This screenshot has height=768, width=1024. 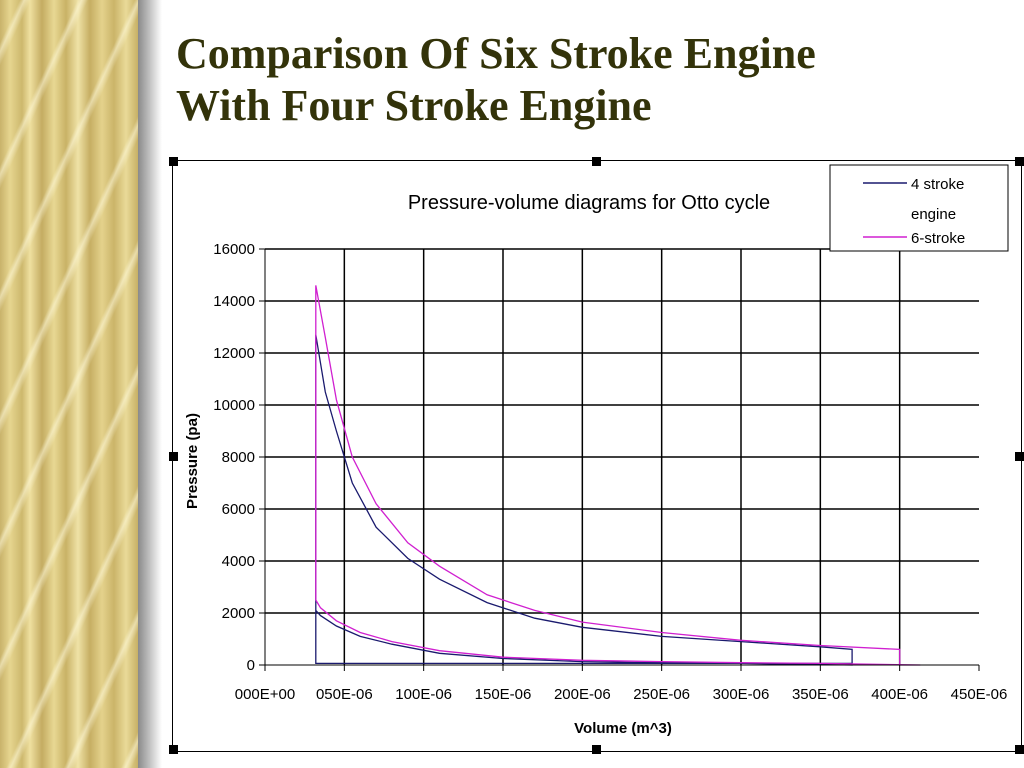 What do you see at coordinates (234, 405) in the screenshot?
I see `y-tick-label: 10000` at bounding box center [234, 405].